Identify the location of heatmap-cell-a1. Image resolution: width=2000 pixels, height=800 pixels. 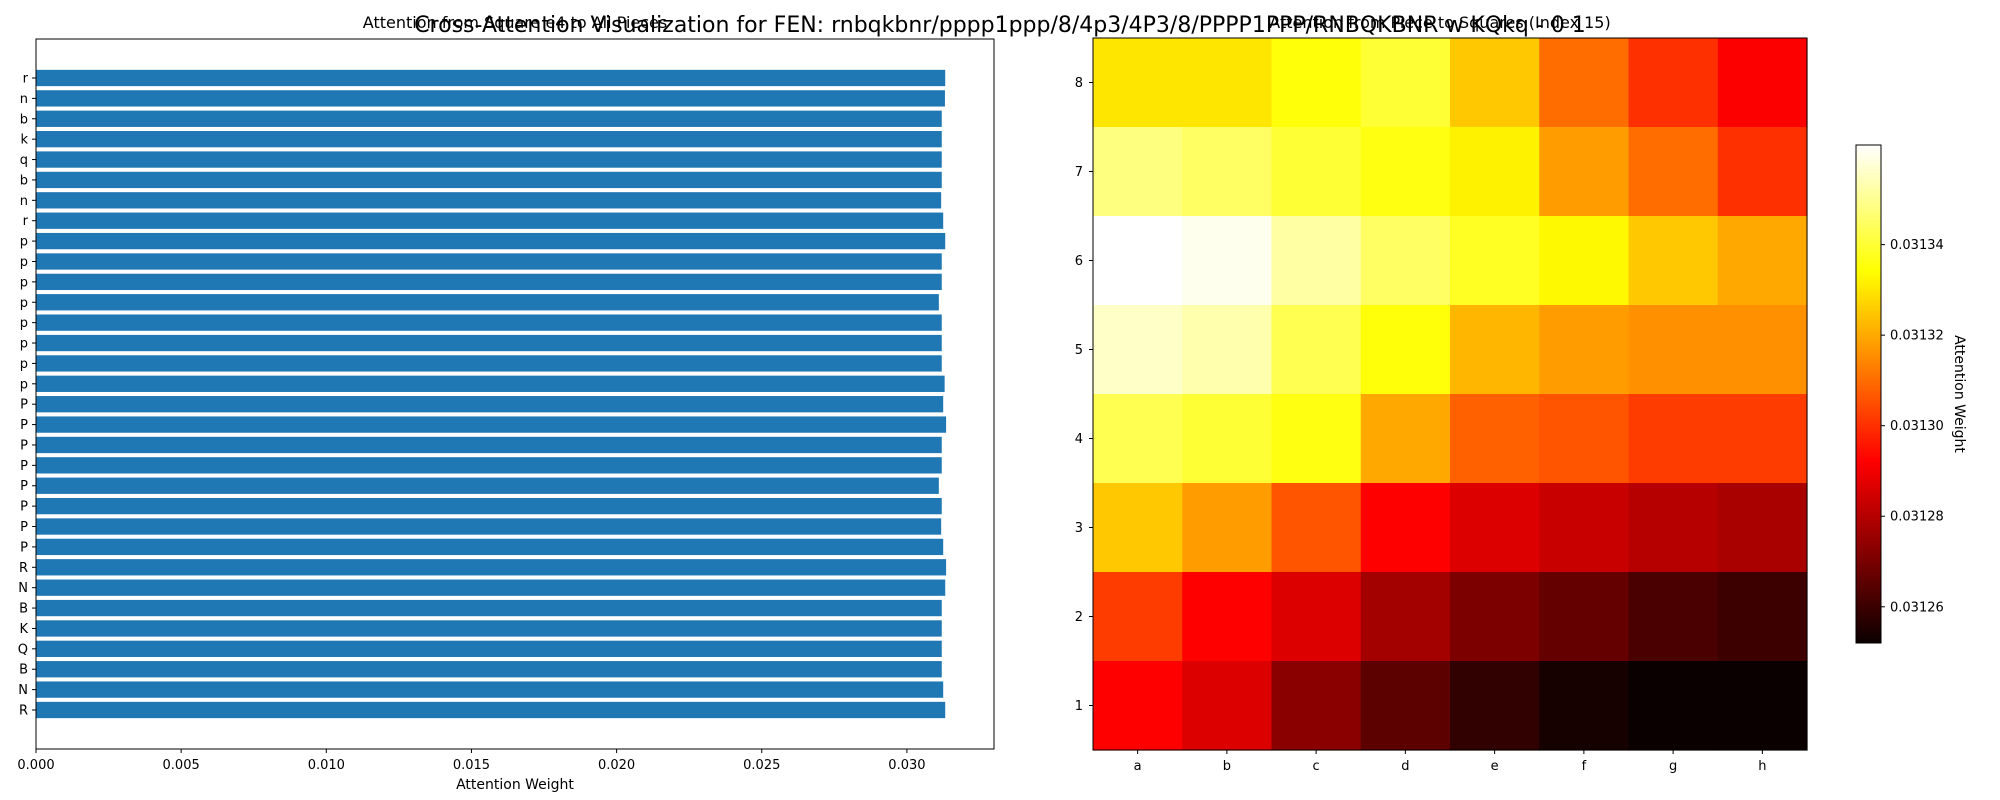
(1138, 706).